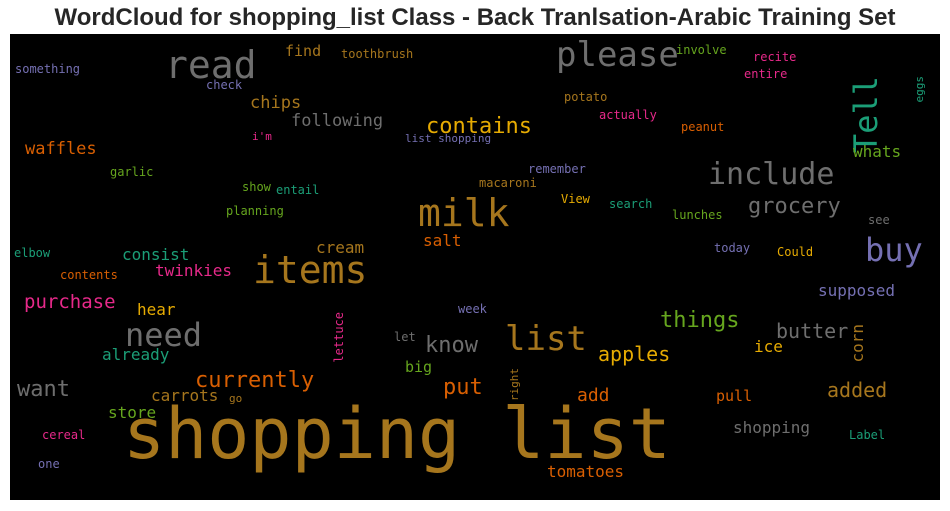 The image size is (950, 511). What do you see at coordinates (49, 464) in the screenshot?
I see `word-one: one` at bounding box center [49, 464].